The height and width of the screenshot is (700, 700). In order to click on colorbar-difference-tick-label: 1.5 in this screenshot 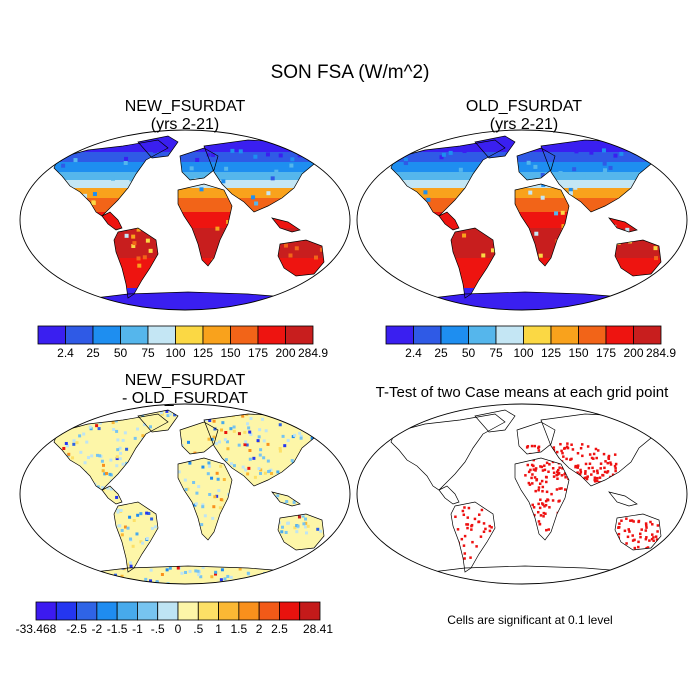, I will do `click(239, 629)`.